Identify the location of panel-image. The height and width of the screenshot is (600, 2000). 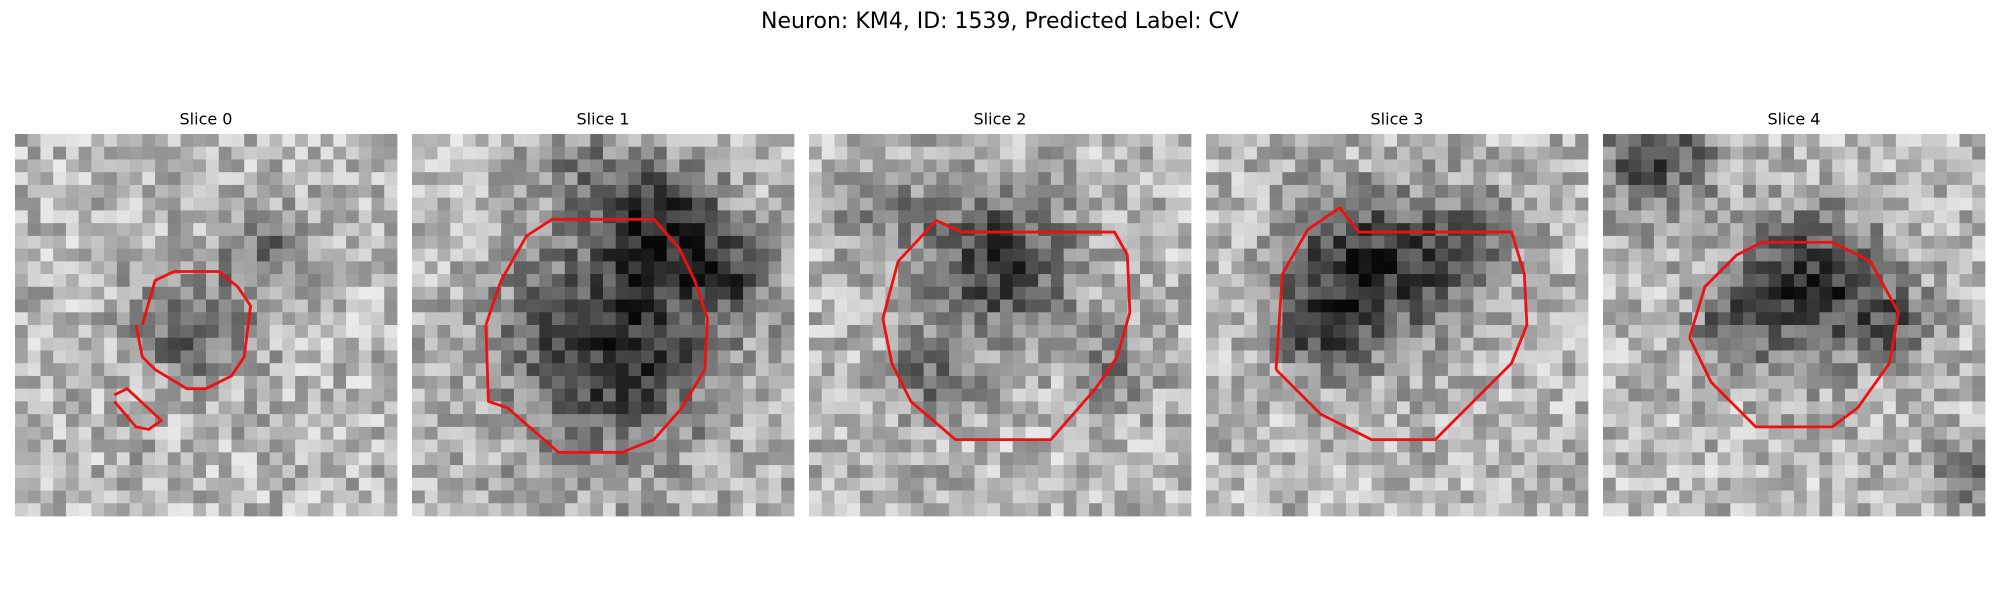
(603, 325).